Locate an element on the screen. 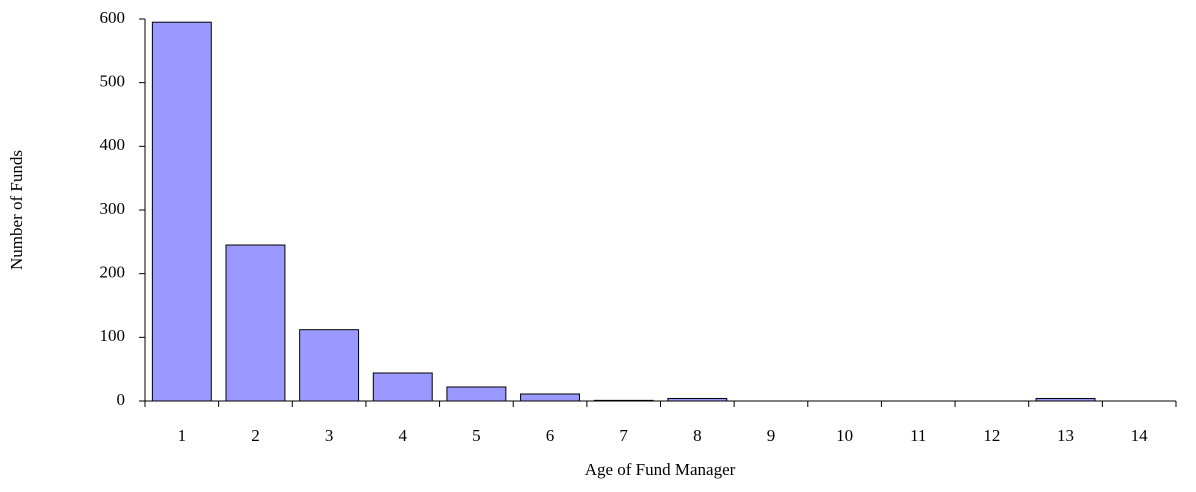 Image resolution: width=1196 pixels, height=492 pixels. x-tick-label: 14 is located at coordinates (1140, 435).